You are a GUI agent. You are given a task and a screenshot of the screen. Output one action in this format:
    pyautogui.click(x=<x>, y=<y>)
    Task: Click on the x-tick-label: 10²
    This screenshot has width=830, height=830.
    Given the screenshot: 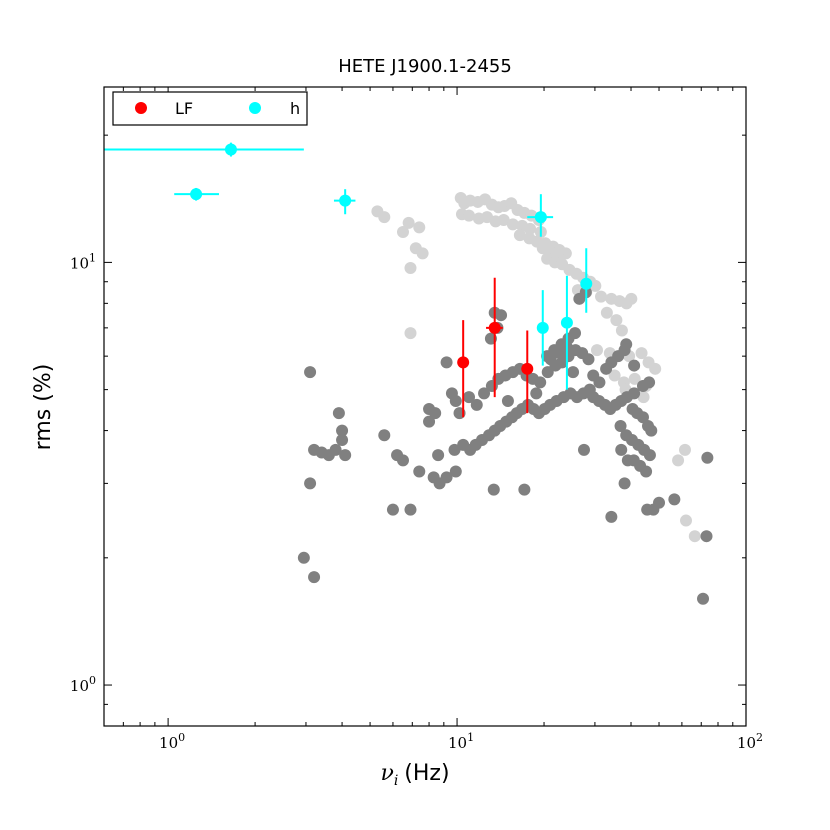 What is the action you would take?
    pyautogui.click(x=750, y=741)
    